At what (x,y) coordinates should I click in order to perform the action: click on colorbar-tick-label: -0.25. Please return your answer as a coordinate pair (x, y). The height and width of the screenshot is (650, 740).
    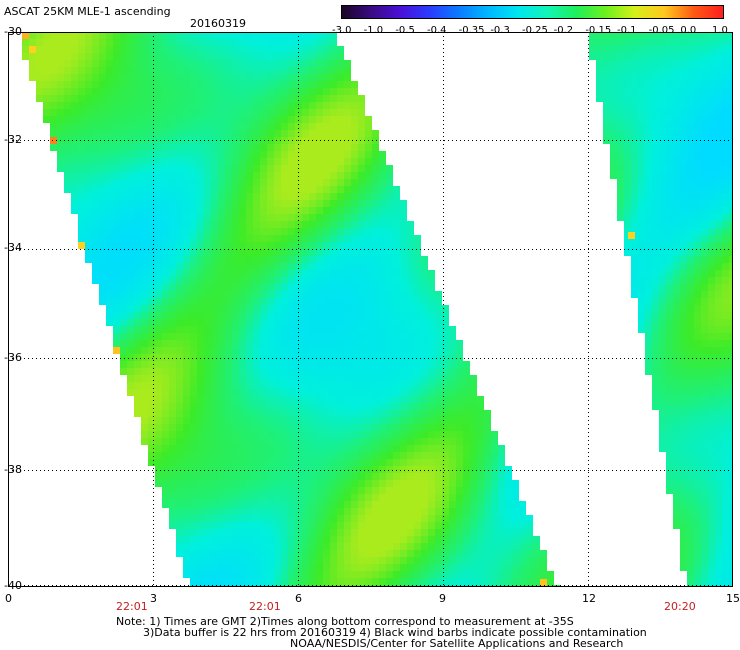
    Looking at the image, I should click on (535, 30).